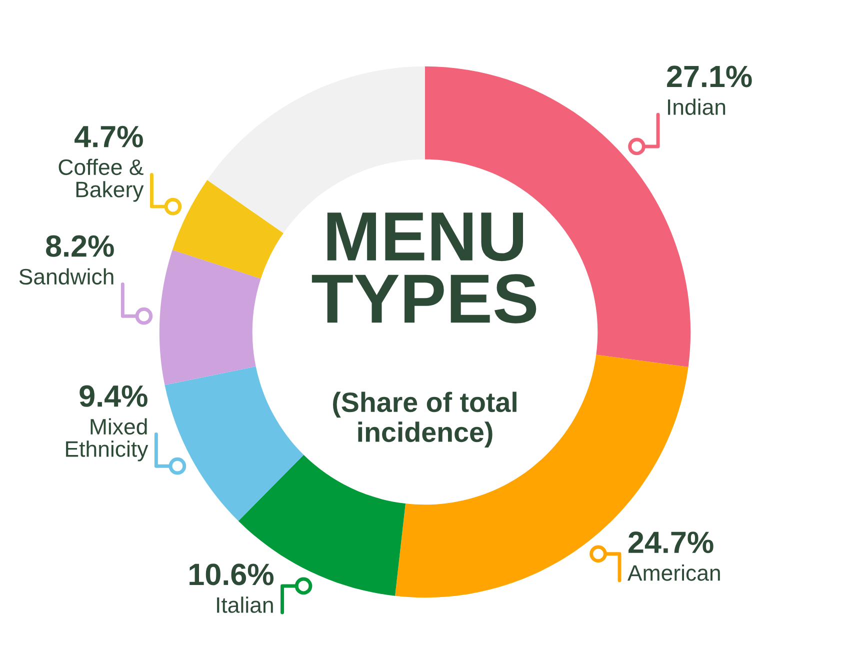  I want to click on data-label: 4.7%, so click(108, 137).